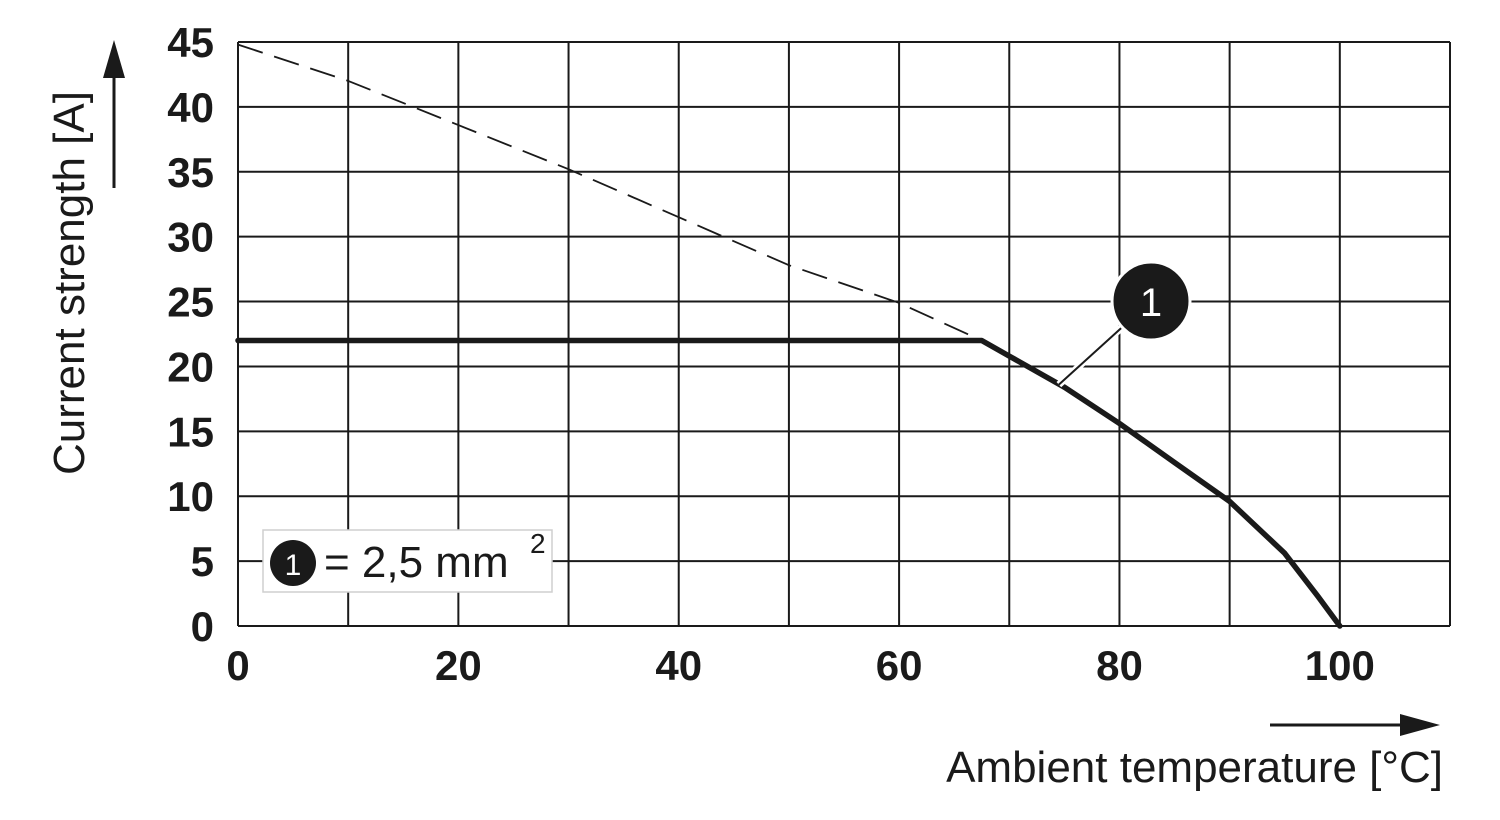 The image size is (1500, 820). I want to click on x-tick-0: 0, so click(237, 665).